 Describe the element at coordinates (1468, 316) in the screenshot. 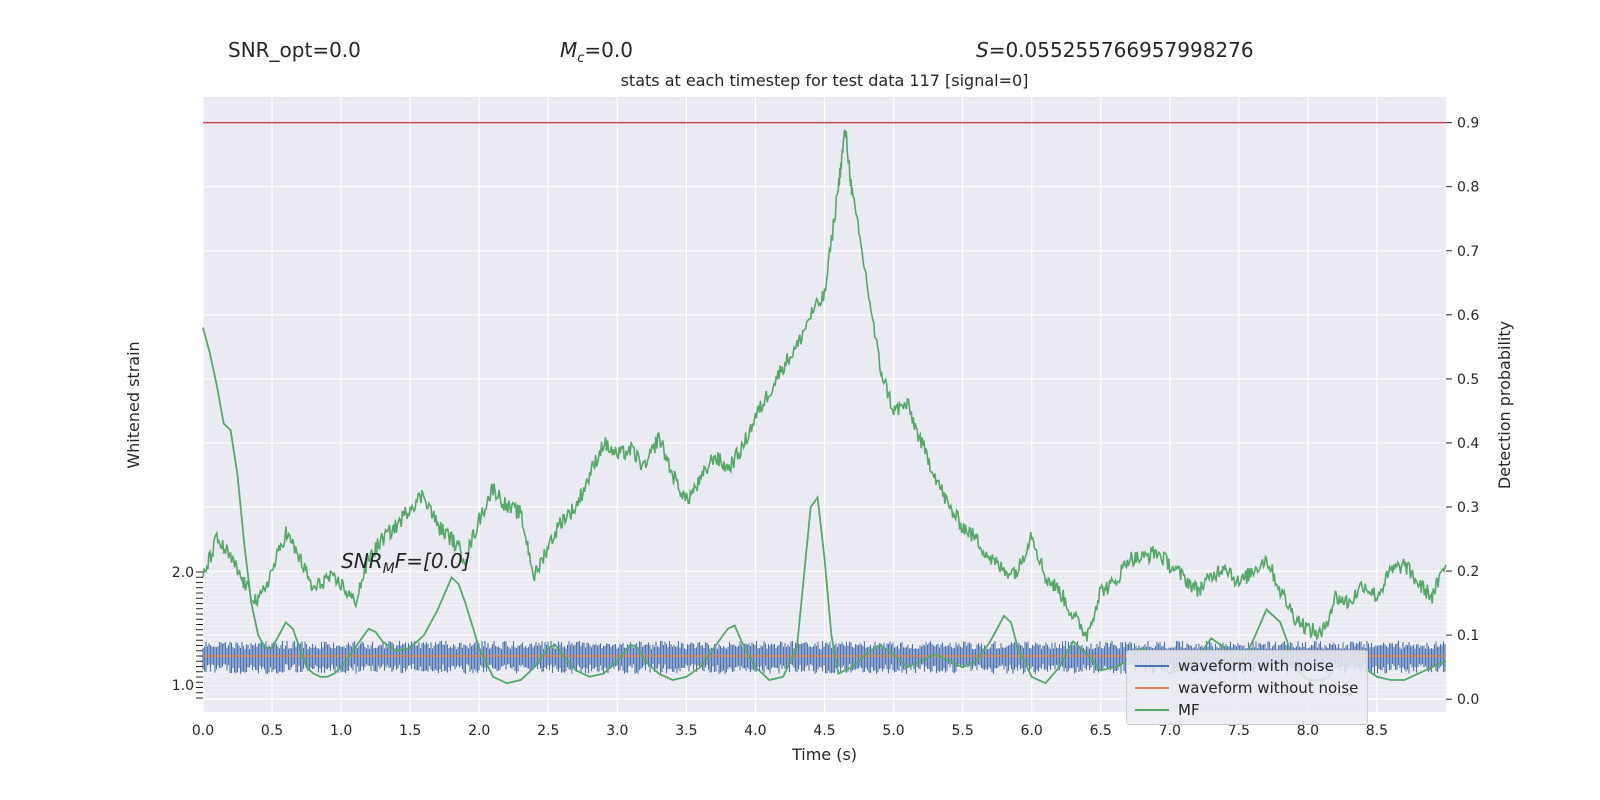

I see `y-tick-label: 0.6` at that location.